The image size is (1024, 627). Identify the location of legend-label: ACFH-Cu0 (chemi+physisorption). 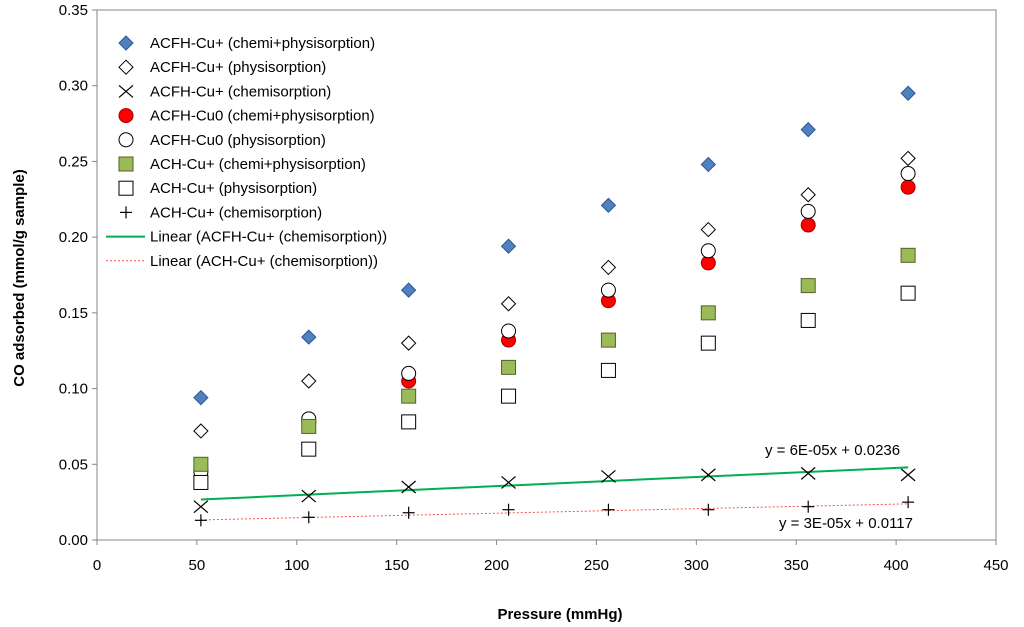
(262, 116).